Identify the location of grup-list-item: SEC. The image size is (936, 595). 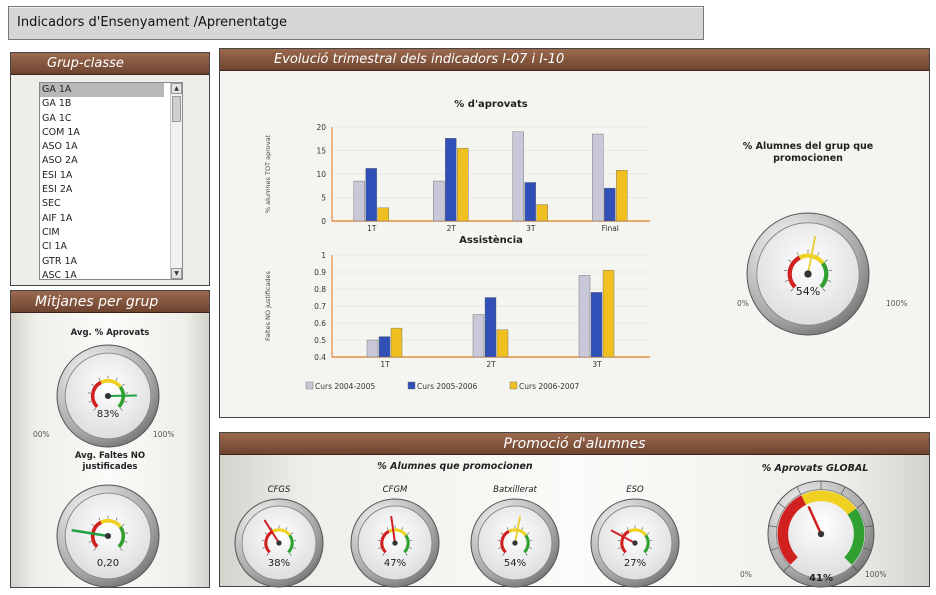
(51, 204).